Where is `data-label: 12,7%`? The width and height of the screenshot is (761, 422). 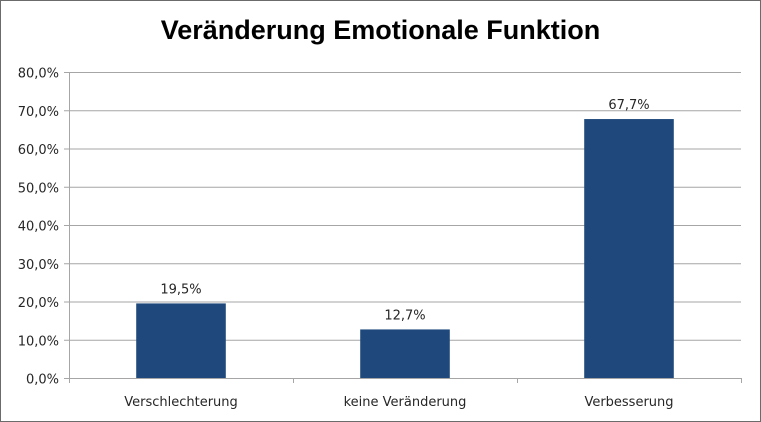 data-label: 12,7% is located at coordinates (404, 315).